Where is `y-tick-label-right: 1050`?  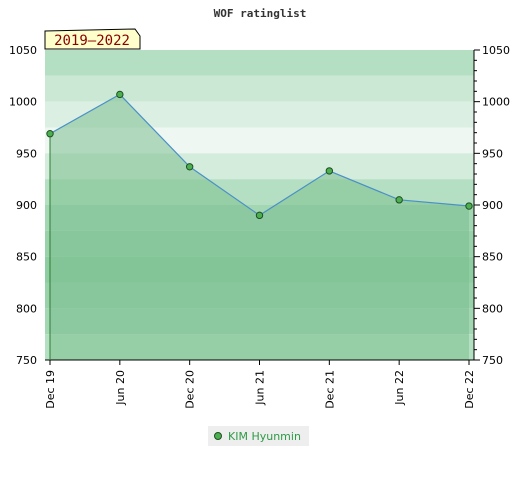 y-tick-label-right: 1050 is located at coordinates (496, 50).